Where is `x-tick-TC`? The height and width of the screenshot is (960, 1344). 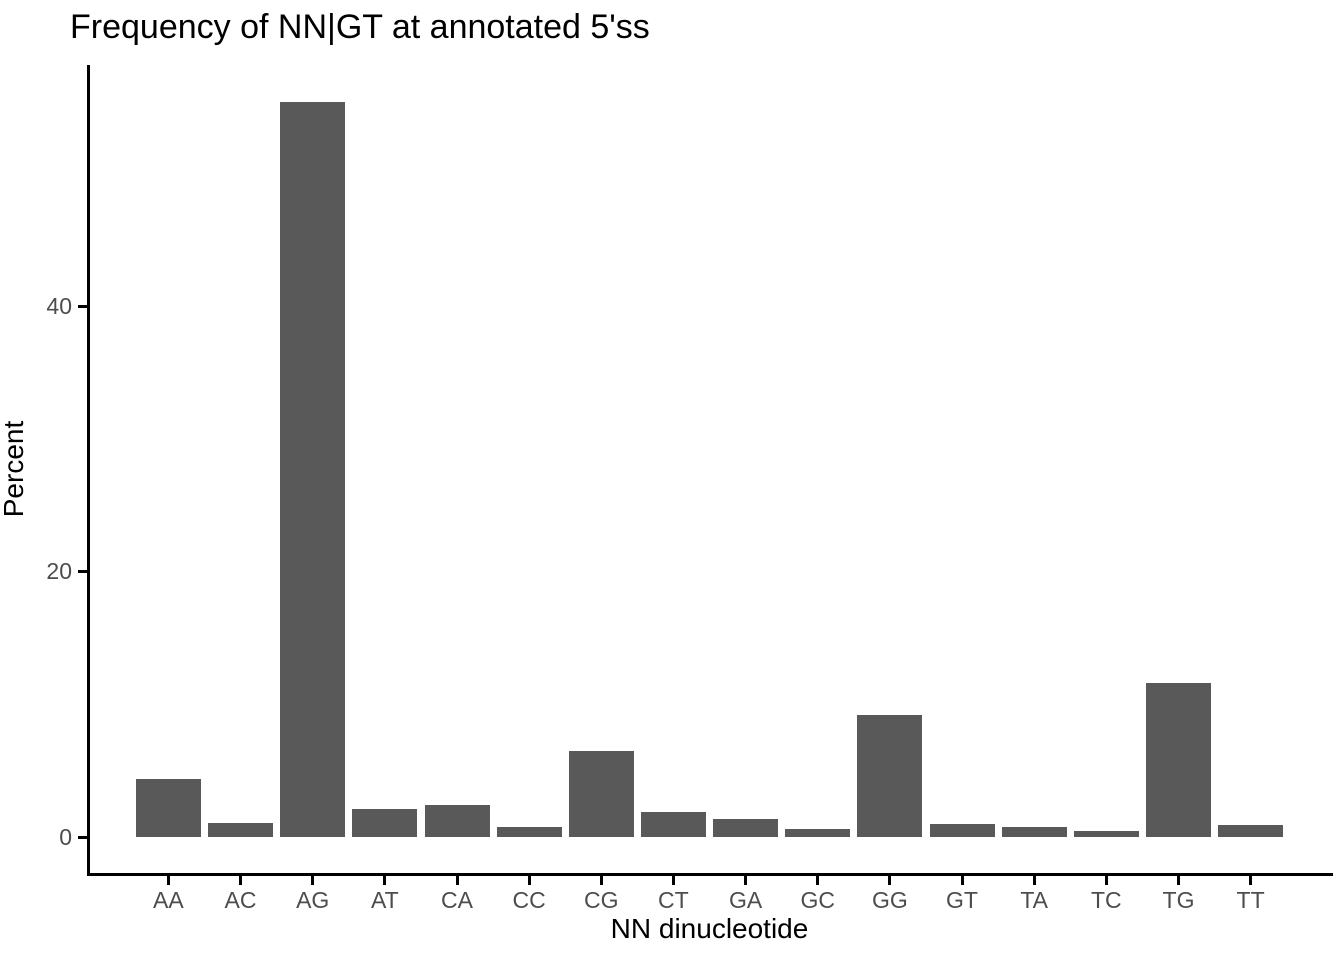 x-tick-TC is located at coordinates (1106, 880).